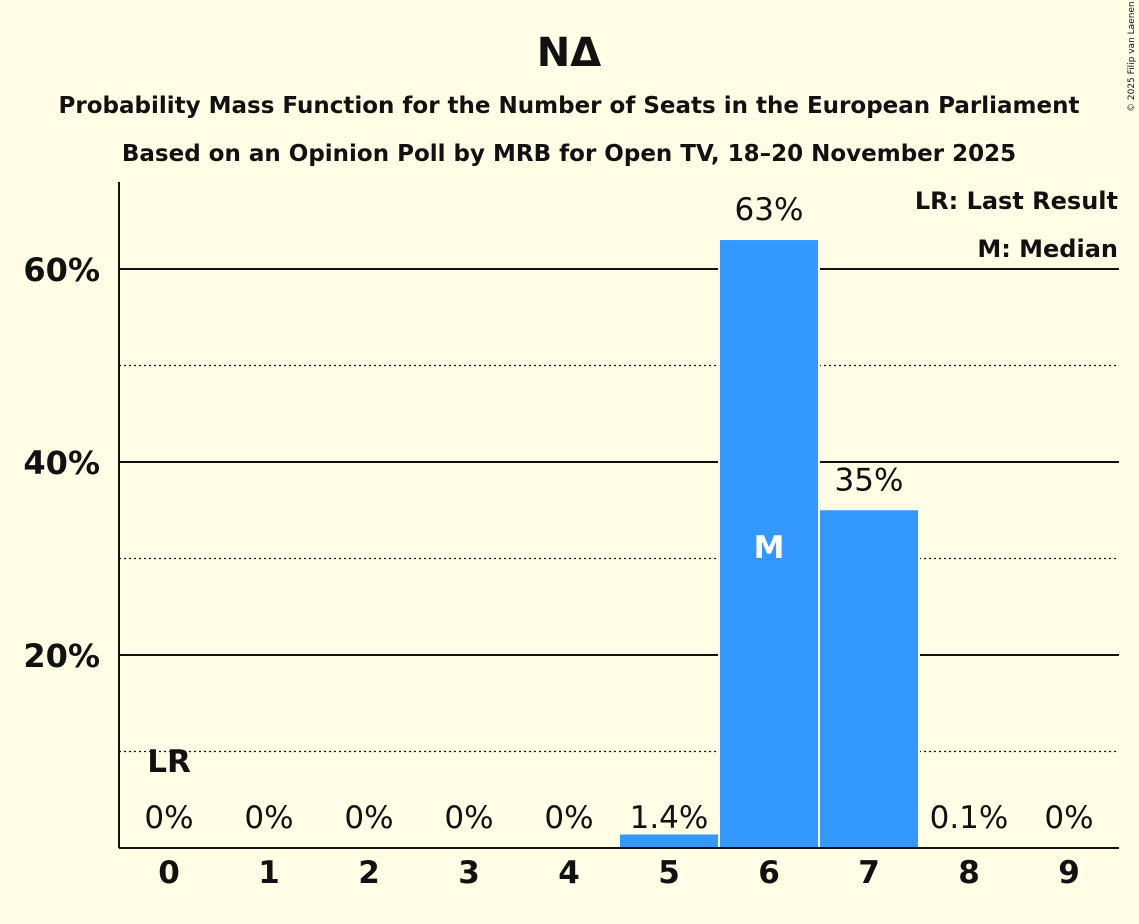 Image resolution: width=1139 pixels, height=924 pixels. What do you see at coordinates (769, 873) in the screenshot?
I see `x-tick-label: 6` at bounding box center [769, 873].